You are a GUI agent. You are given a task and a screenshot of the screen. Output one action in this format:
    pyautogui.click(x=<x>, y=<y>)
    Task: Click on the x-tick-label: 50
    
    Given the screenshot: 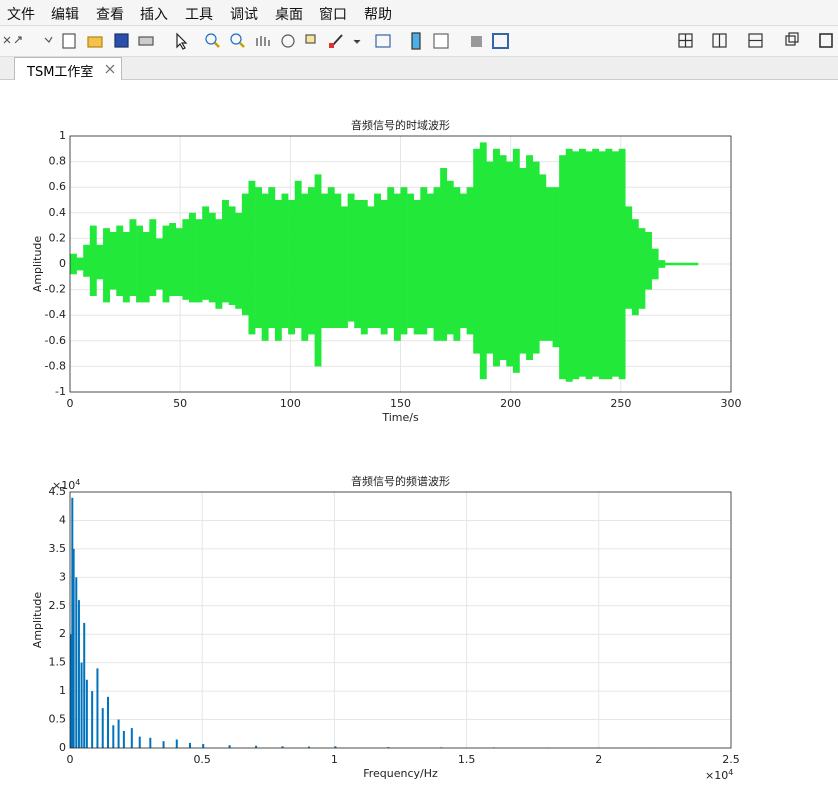 What is the action you would take?
    pyautogui.click(x=180, y=403)
    